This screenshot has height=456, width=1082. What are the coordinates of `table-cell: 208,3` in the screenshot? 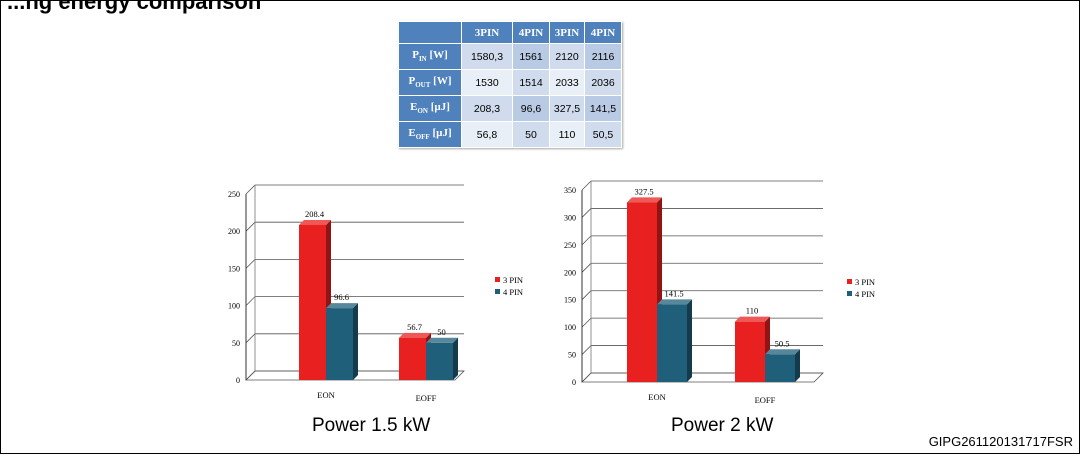 It's located at (487, 108).